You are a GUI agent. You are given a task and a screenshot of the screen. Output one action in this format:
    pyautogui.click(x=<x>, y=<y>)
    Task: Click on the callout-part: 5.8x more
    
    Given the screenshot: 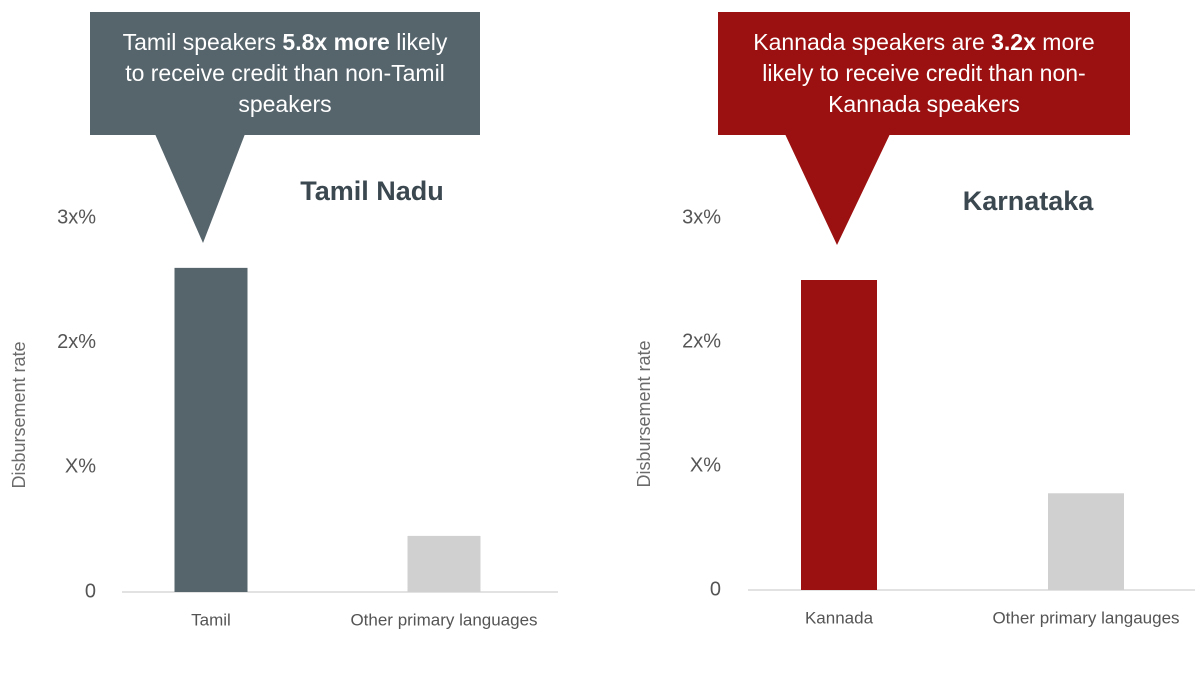 What is the action you would take?
    pyautogui.click(x=336, y=42)
    